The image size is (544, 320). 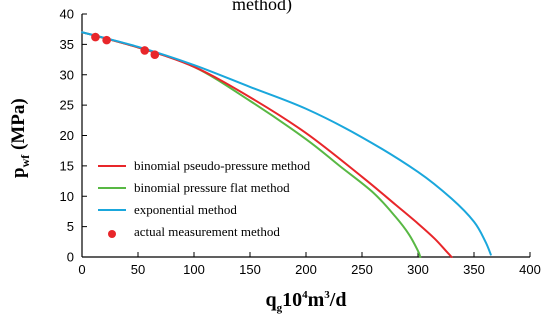 What do you see at coordinates (306, 269) in the screenshot?
I see `x-tick-label: 200` at bounding box center [306, 269].